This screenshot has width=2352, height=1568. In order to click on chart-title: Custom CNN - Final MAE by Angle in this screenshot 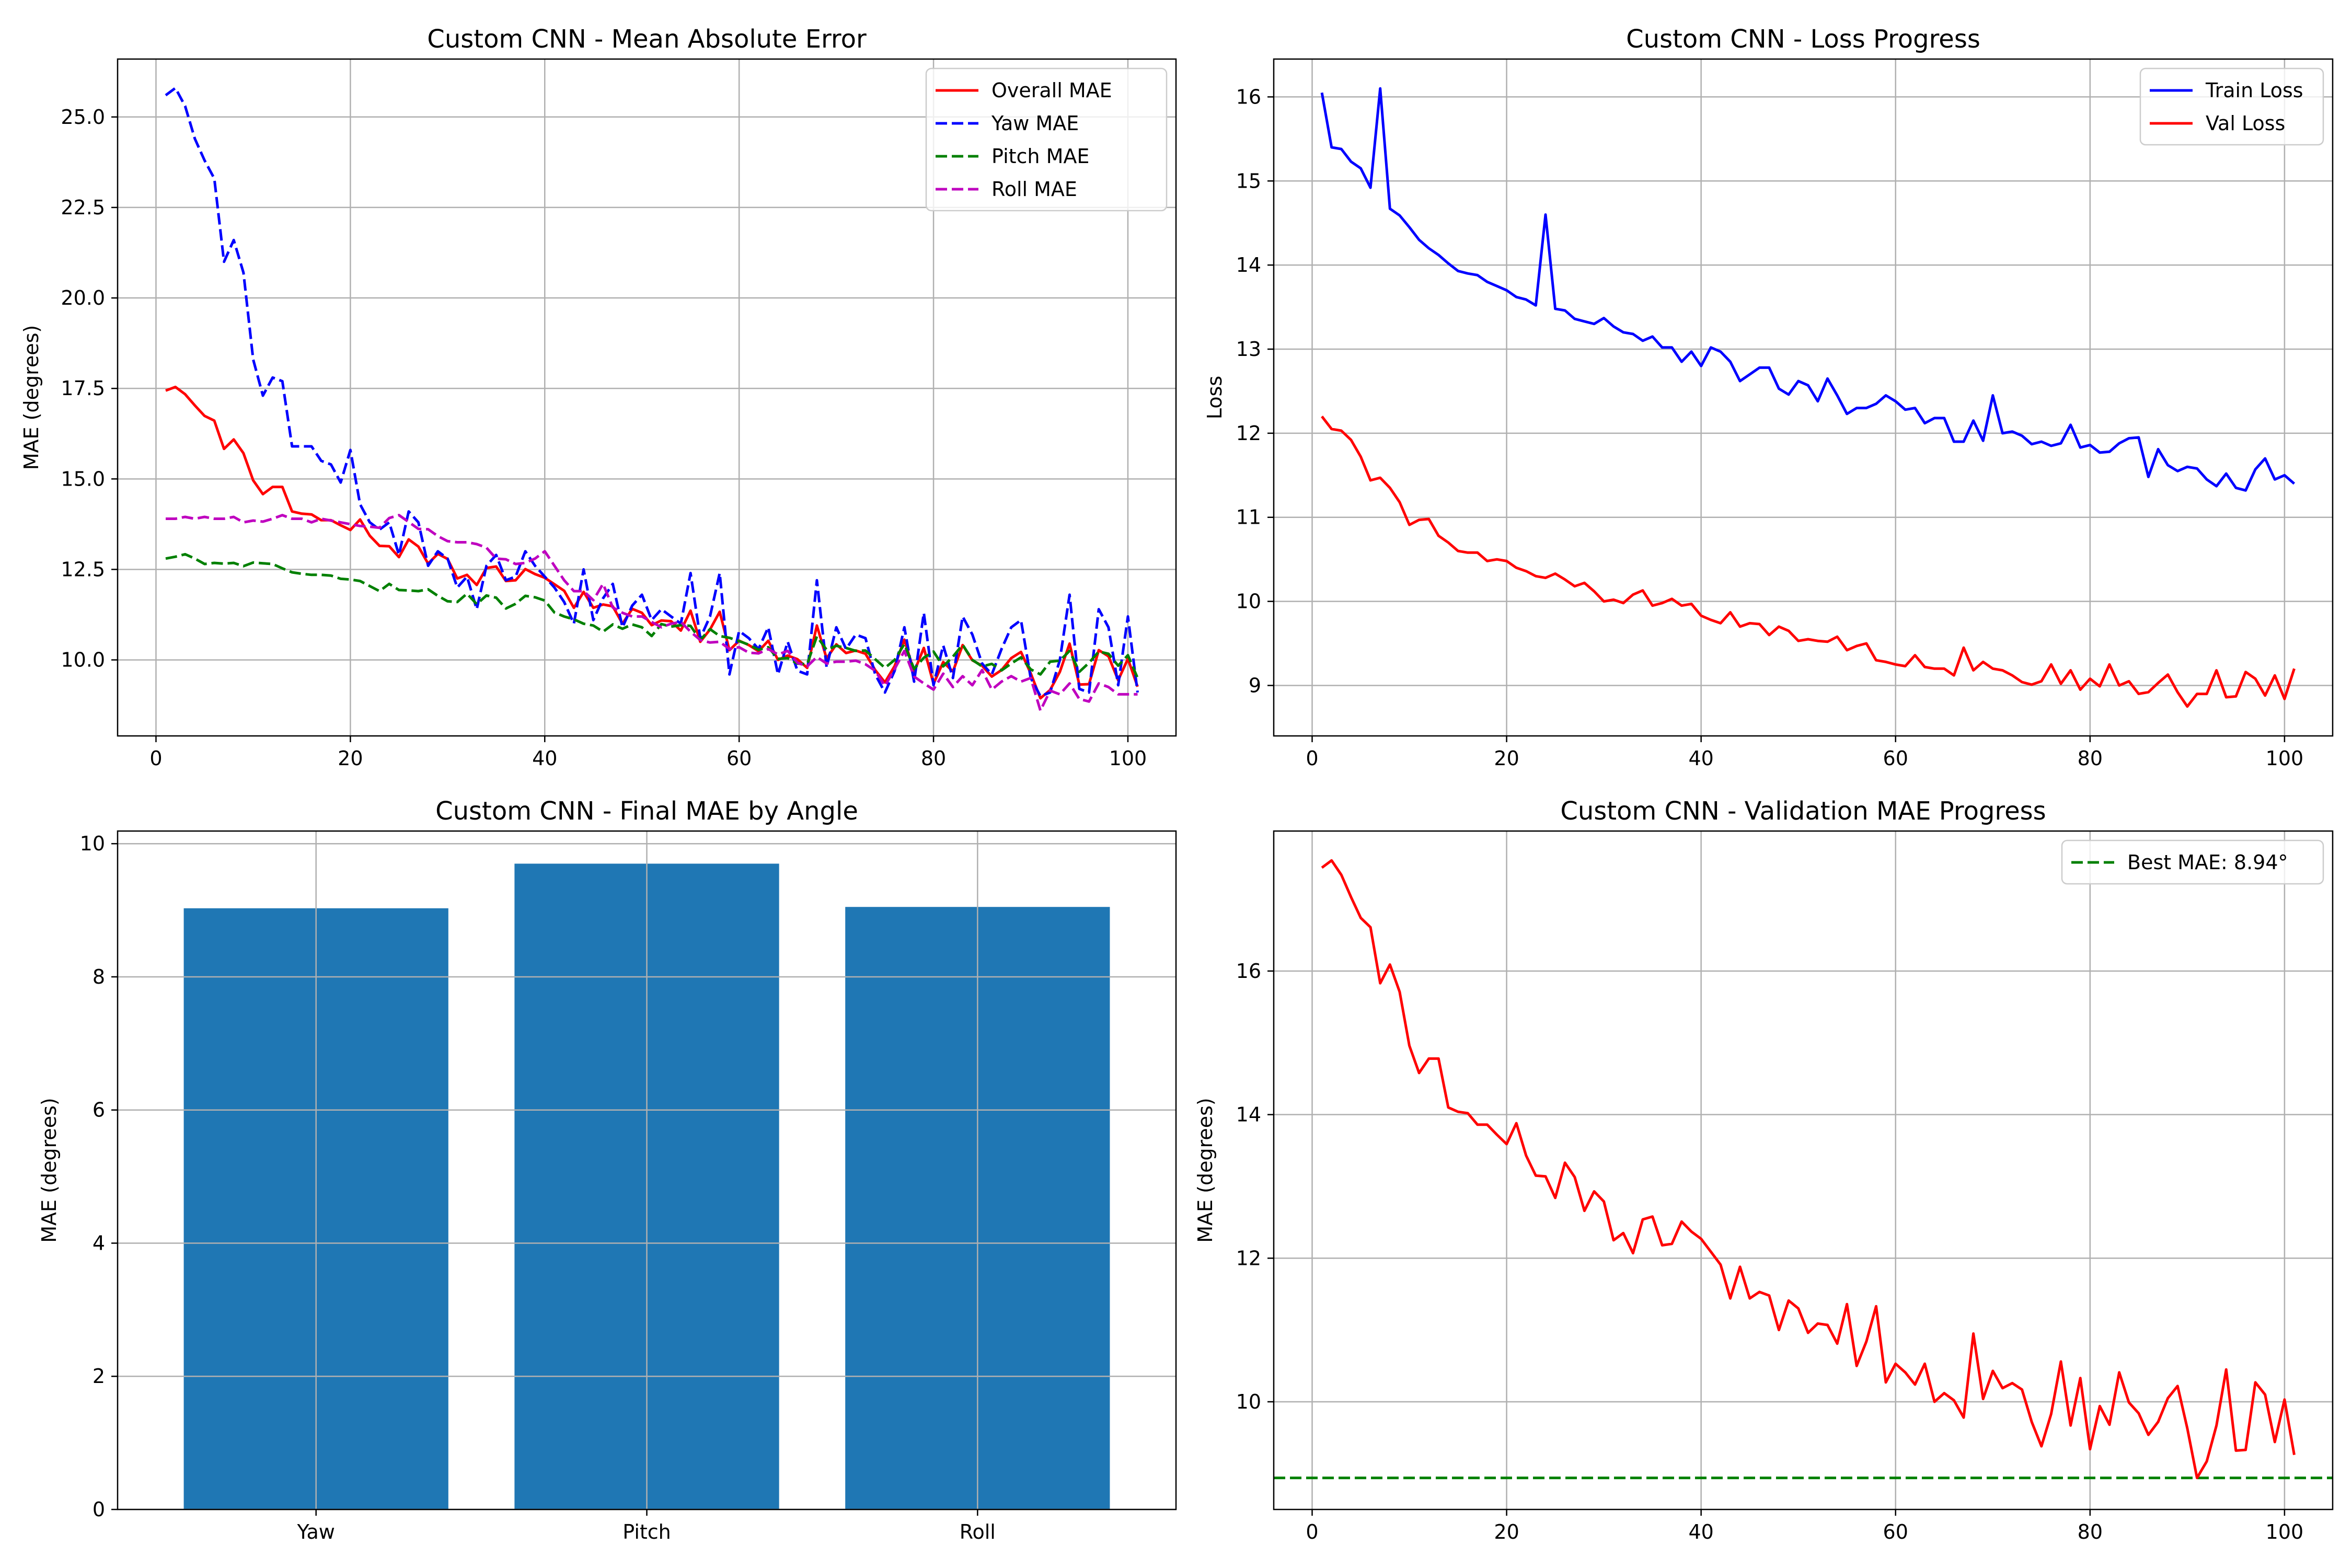, I will do `click(646, 811)`.